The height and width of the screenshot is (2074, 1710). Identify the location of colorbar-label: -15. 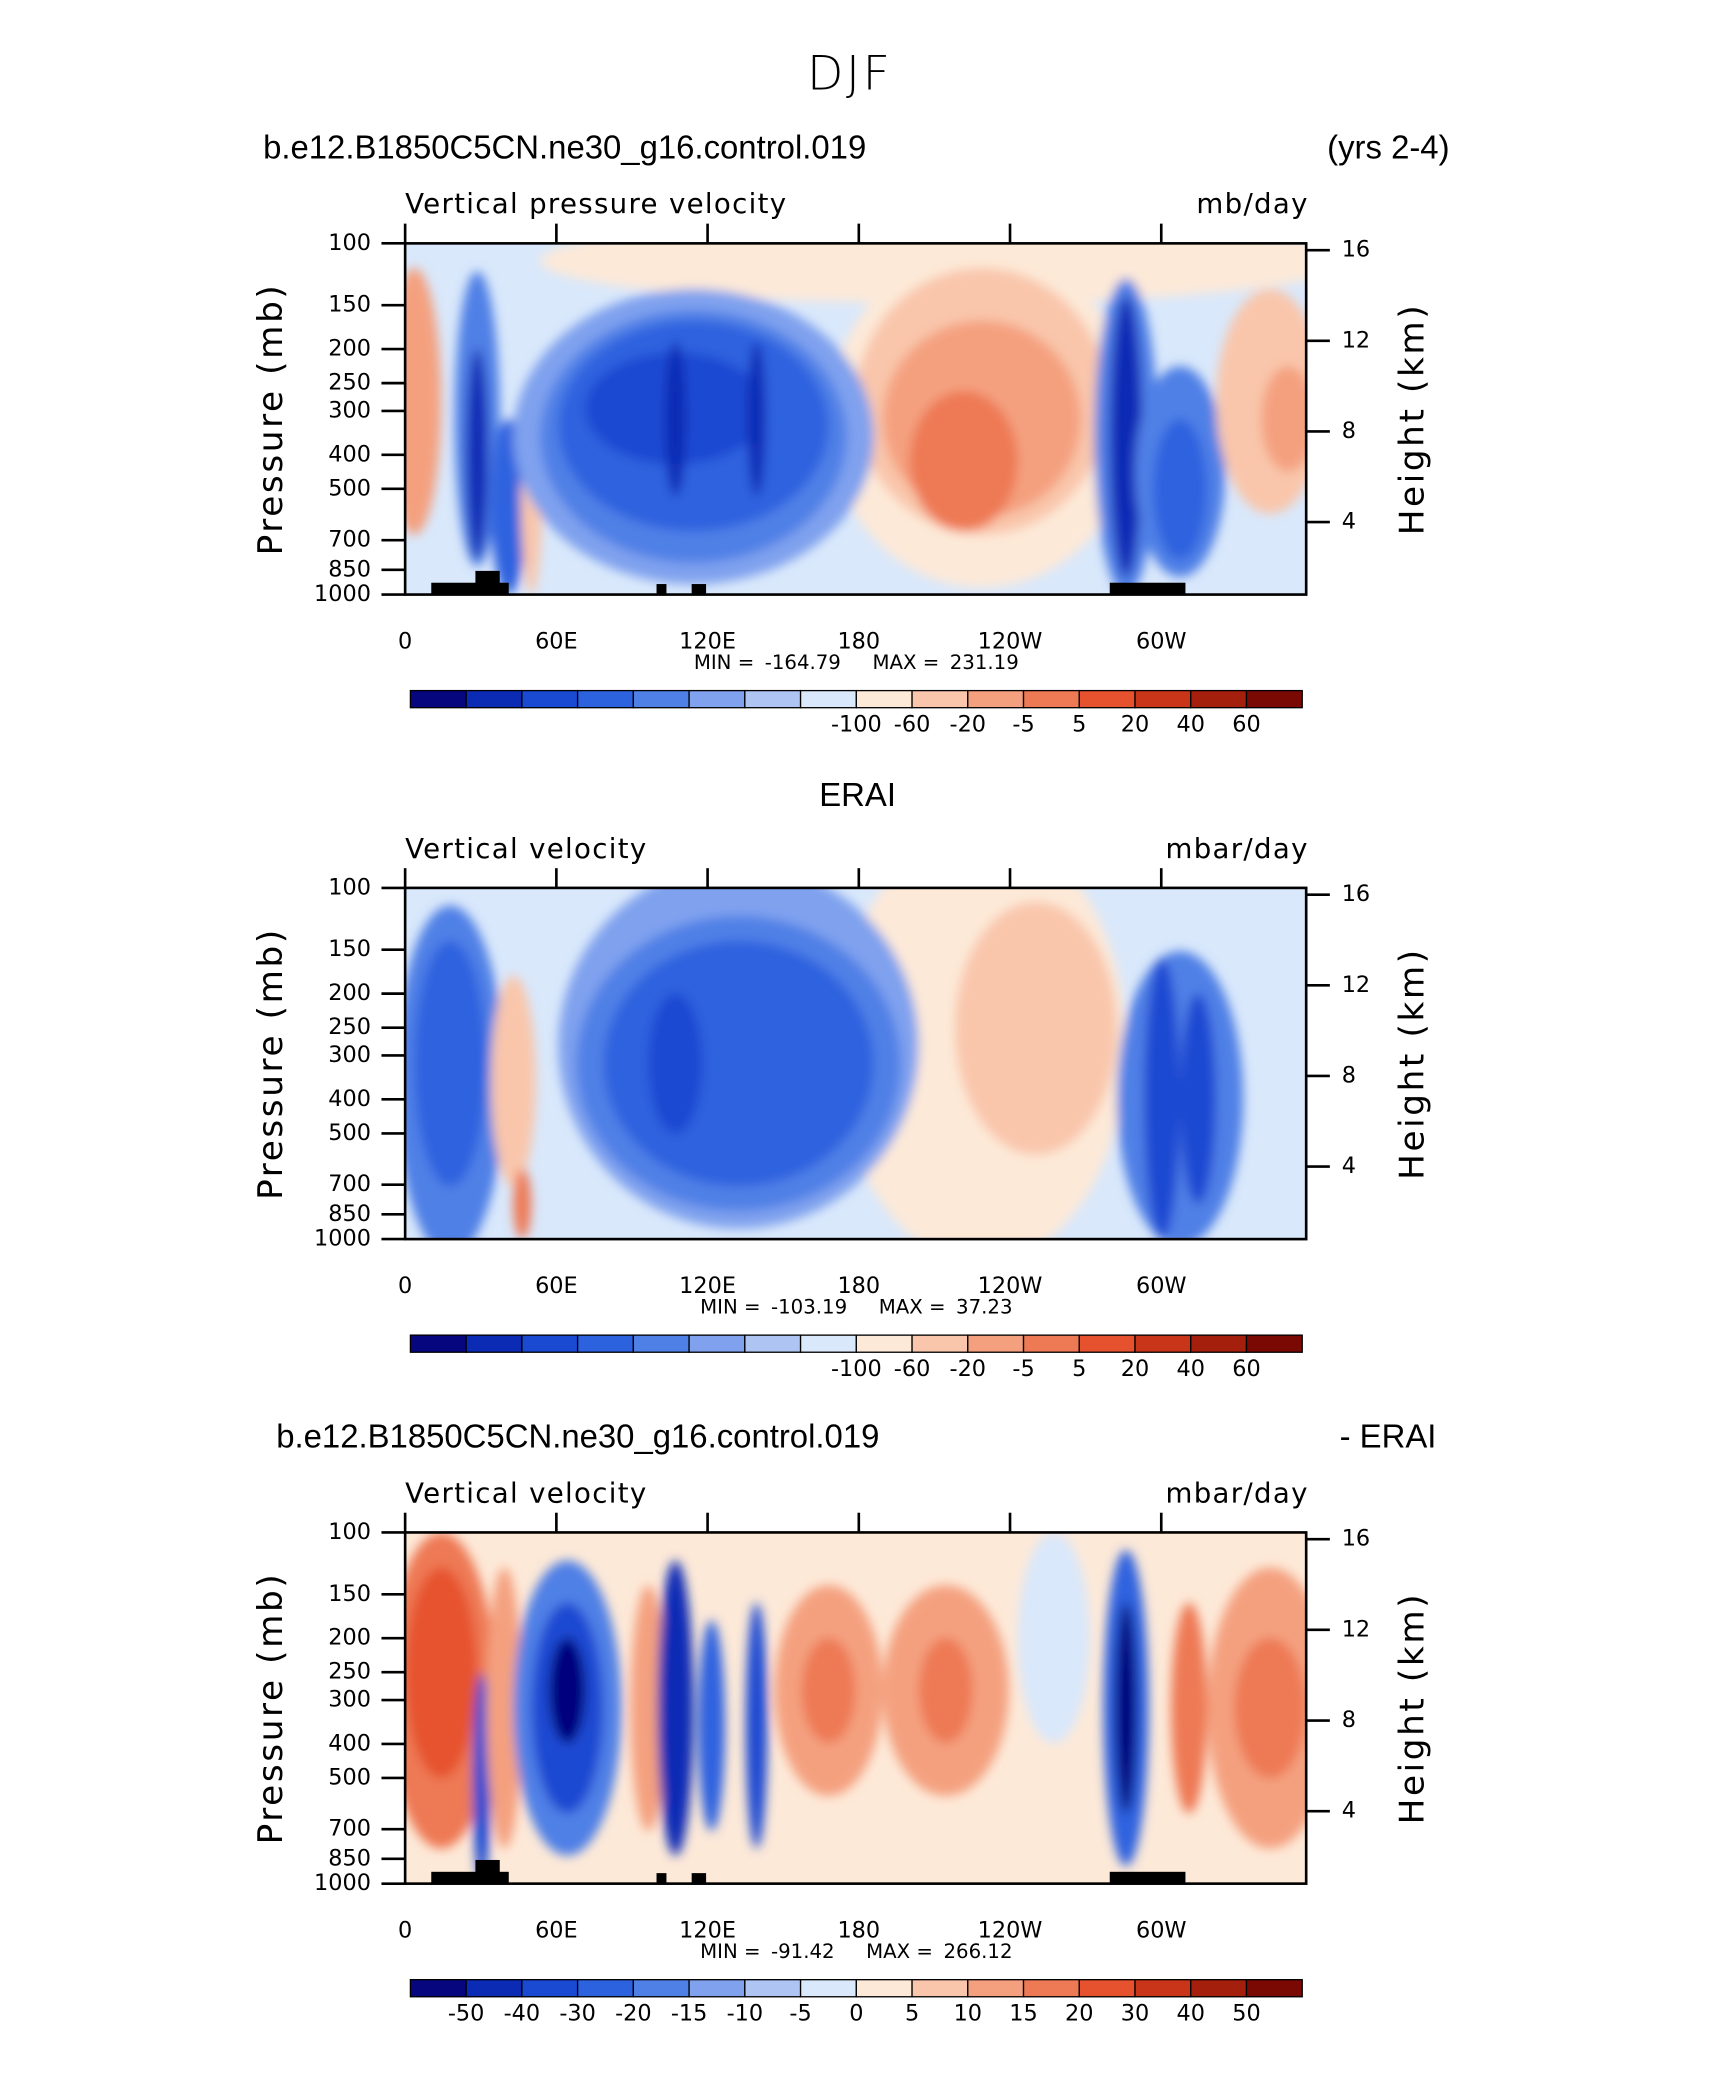
(689, 2013).